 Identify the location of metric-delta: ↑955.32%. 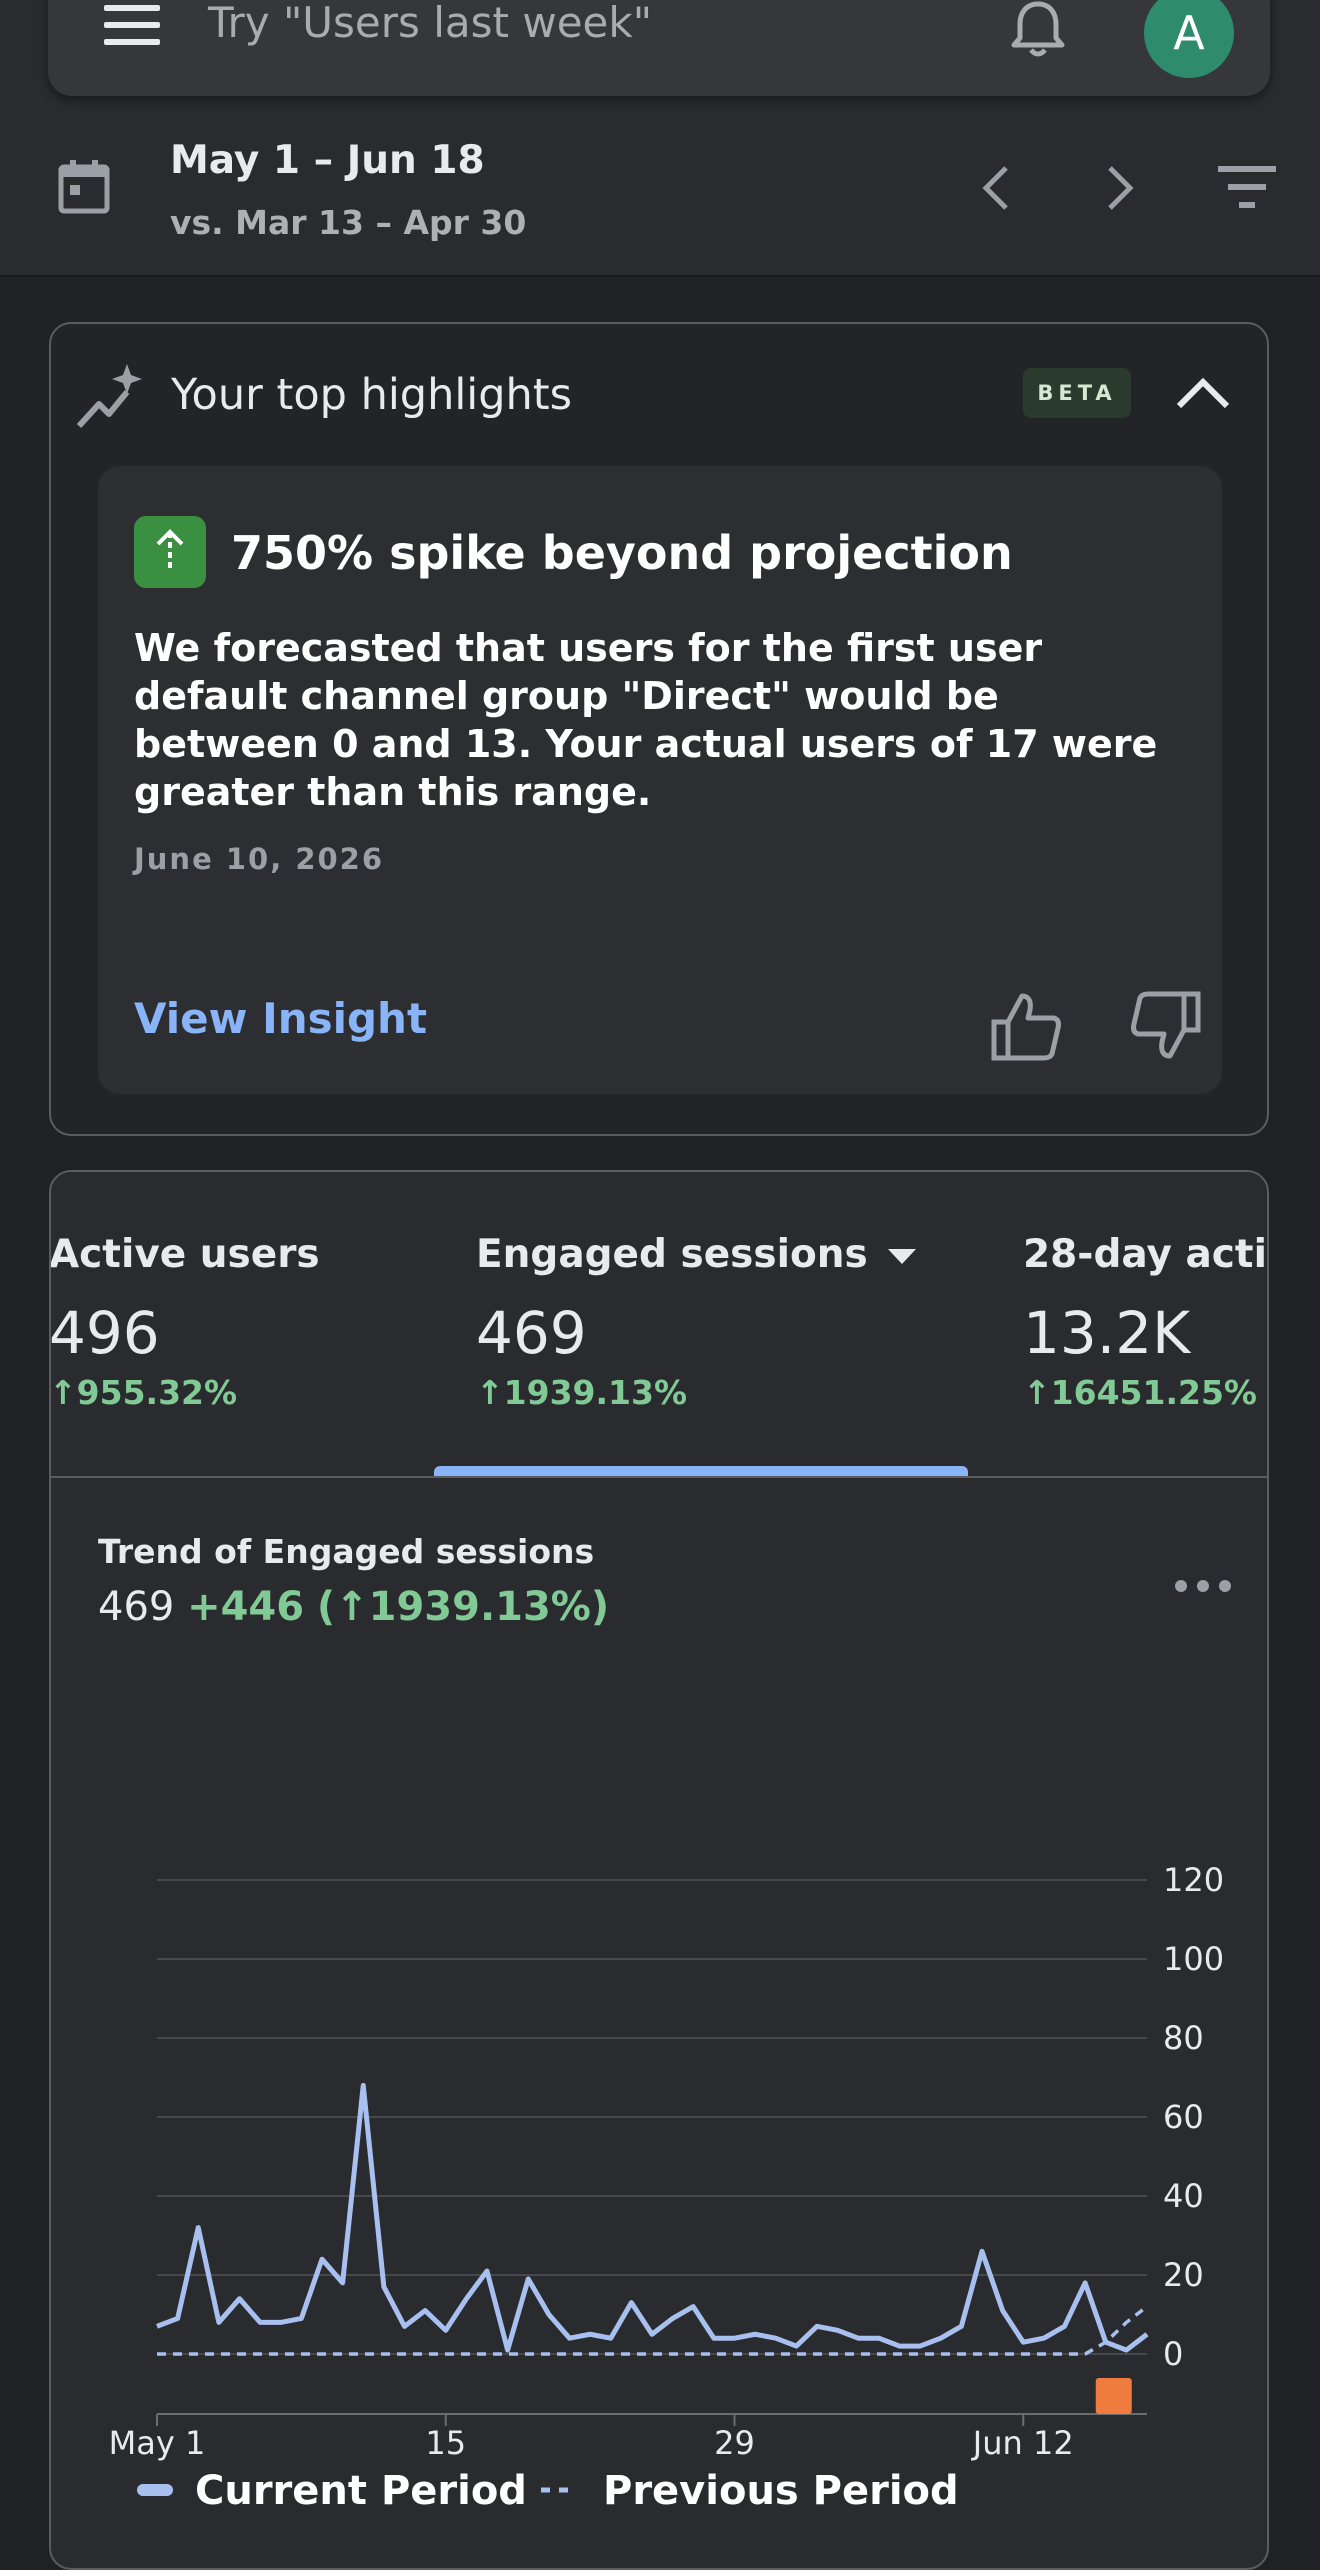
(143, 1392).